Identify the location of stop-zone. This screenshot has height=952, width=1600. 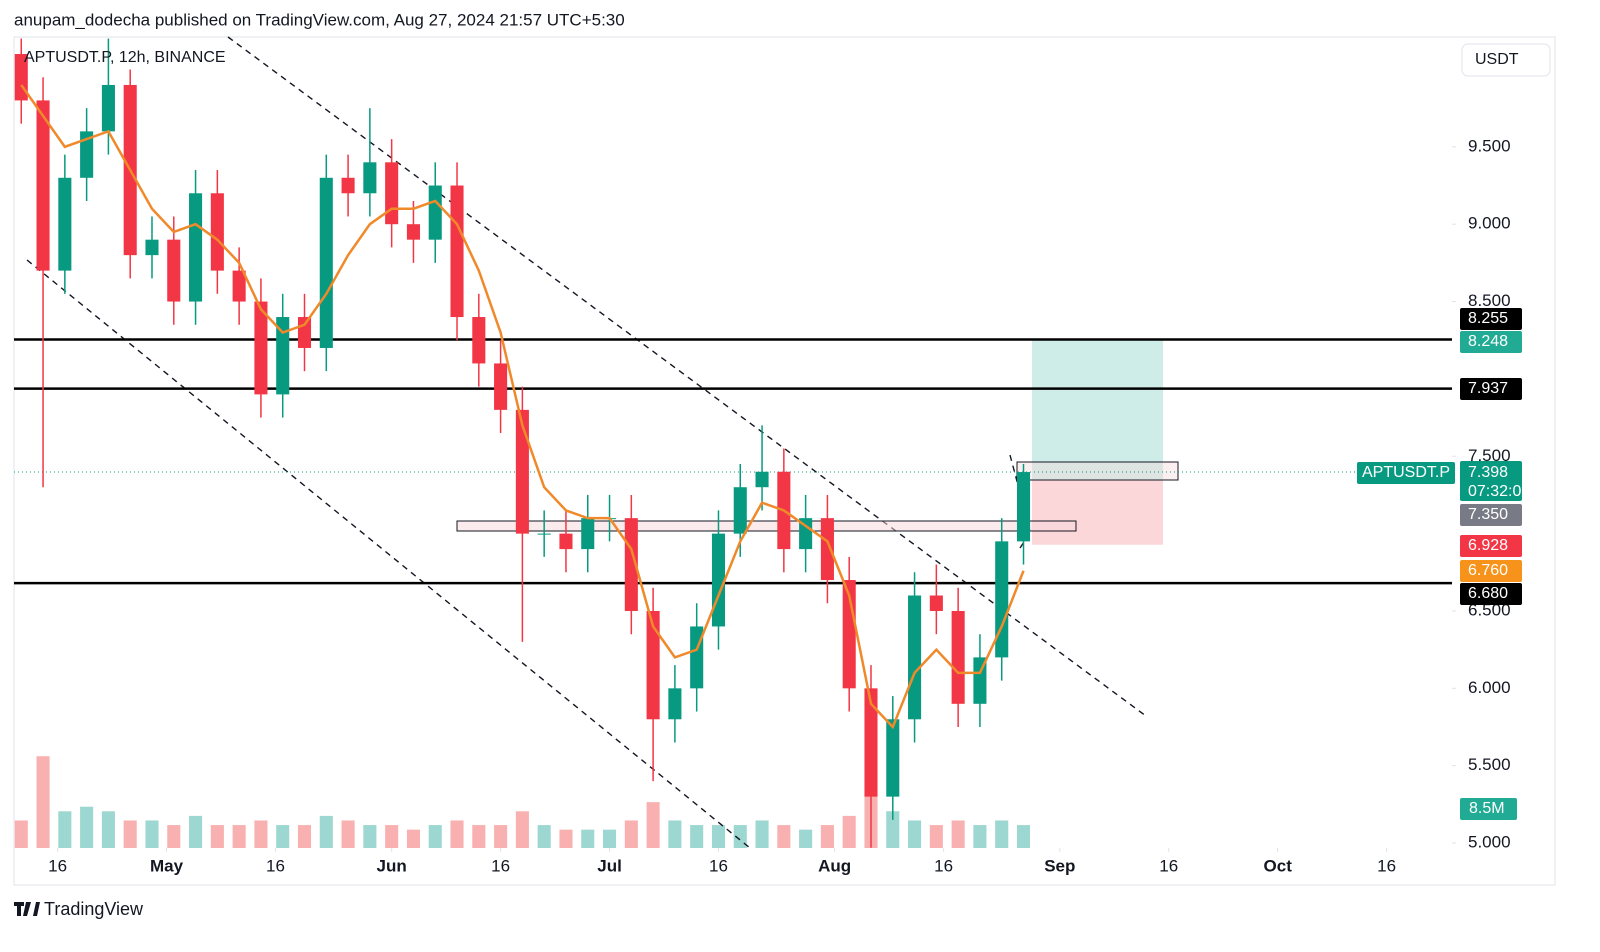
(1097, 512).